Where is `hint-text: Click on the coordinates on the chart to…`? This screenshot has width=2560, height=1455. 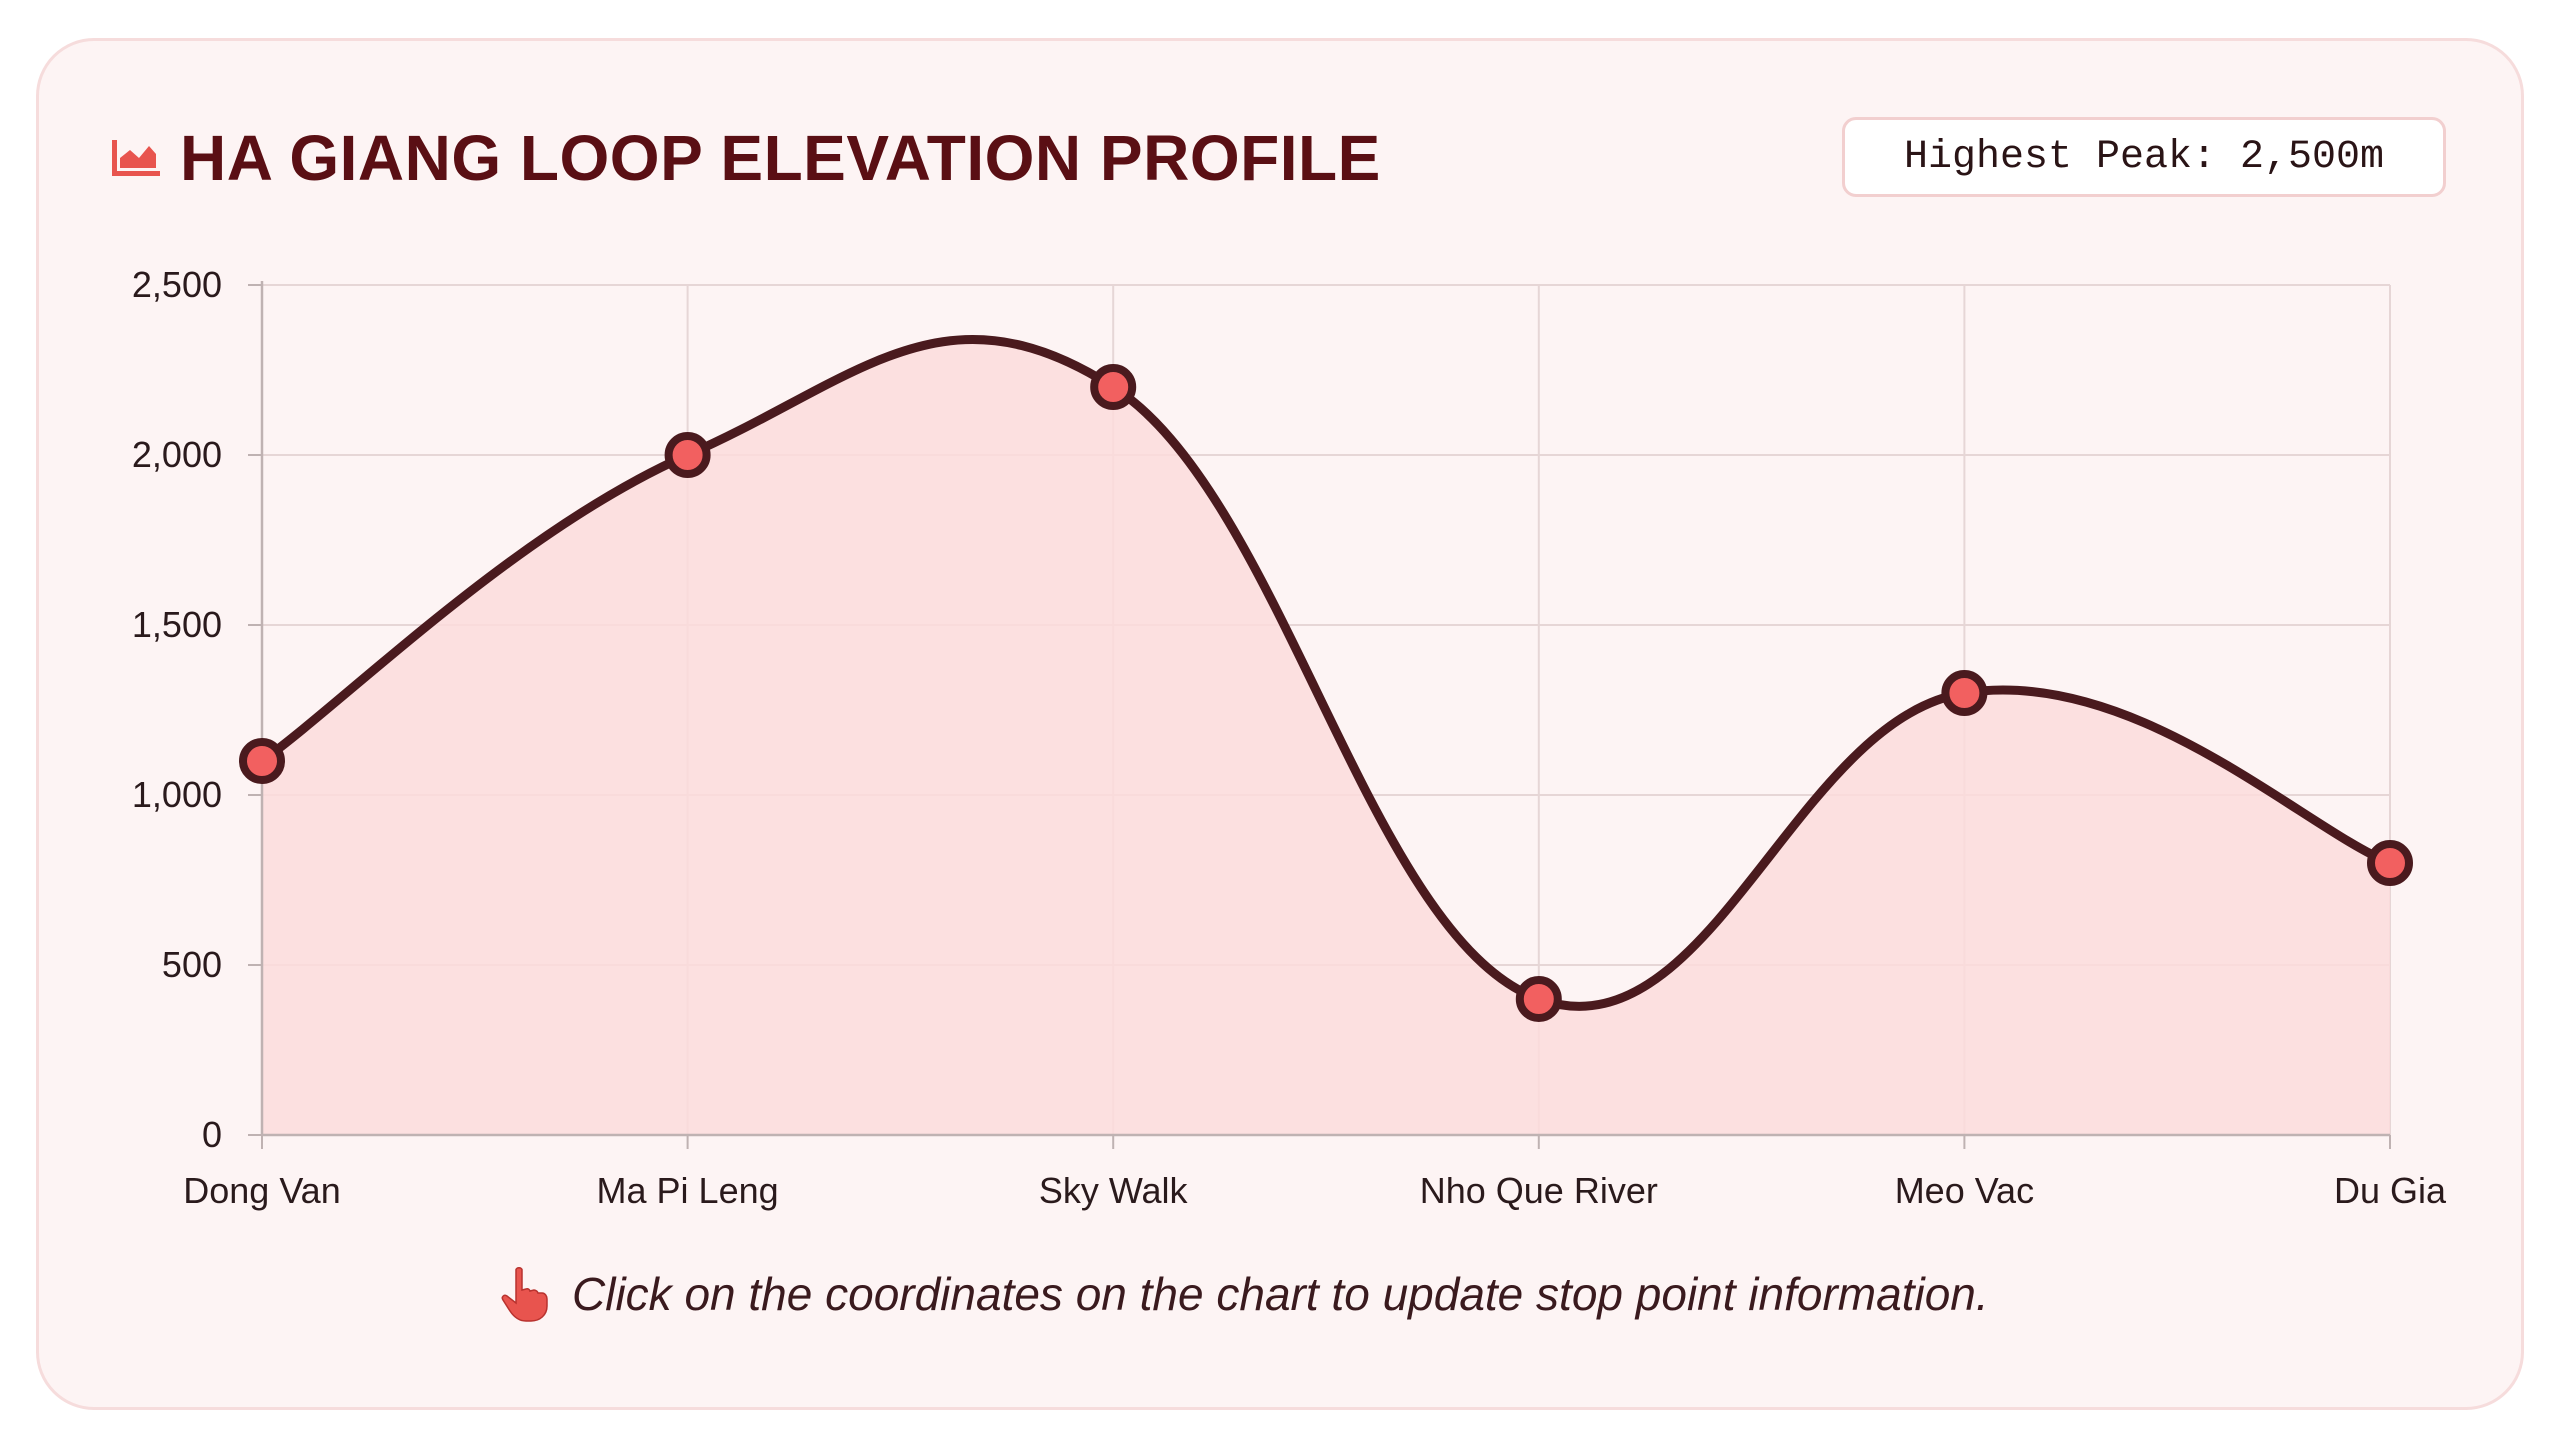 hint-text: Click on the coordinates on the chart to… is located at coordinates (1280, 1294).